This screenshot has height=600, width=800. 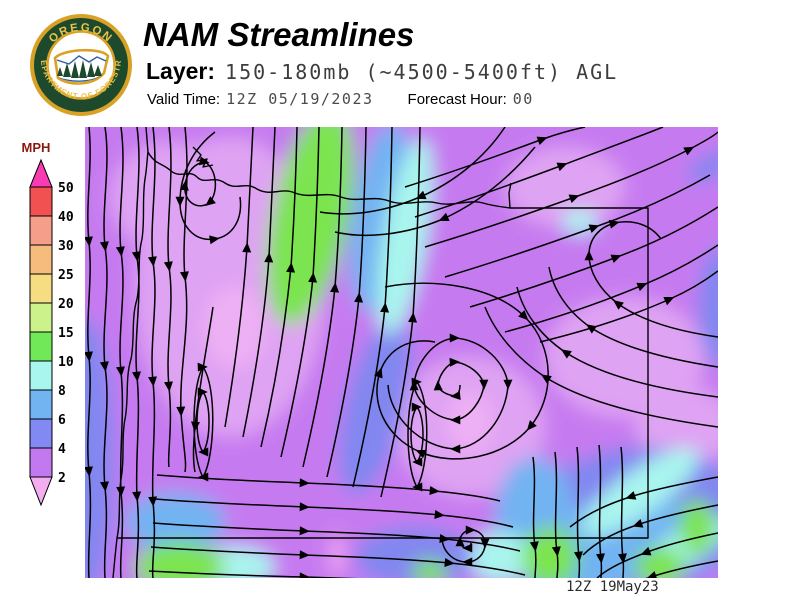 What do you see at coordinates (66, 246) in the screenshot?
I see `legend-tick-label: 30` at bounding box center [66, 246].